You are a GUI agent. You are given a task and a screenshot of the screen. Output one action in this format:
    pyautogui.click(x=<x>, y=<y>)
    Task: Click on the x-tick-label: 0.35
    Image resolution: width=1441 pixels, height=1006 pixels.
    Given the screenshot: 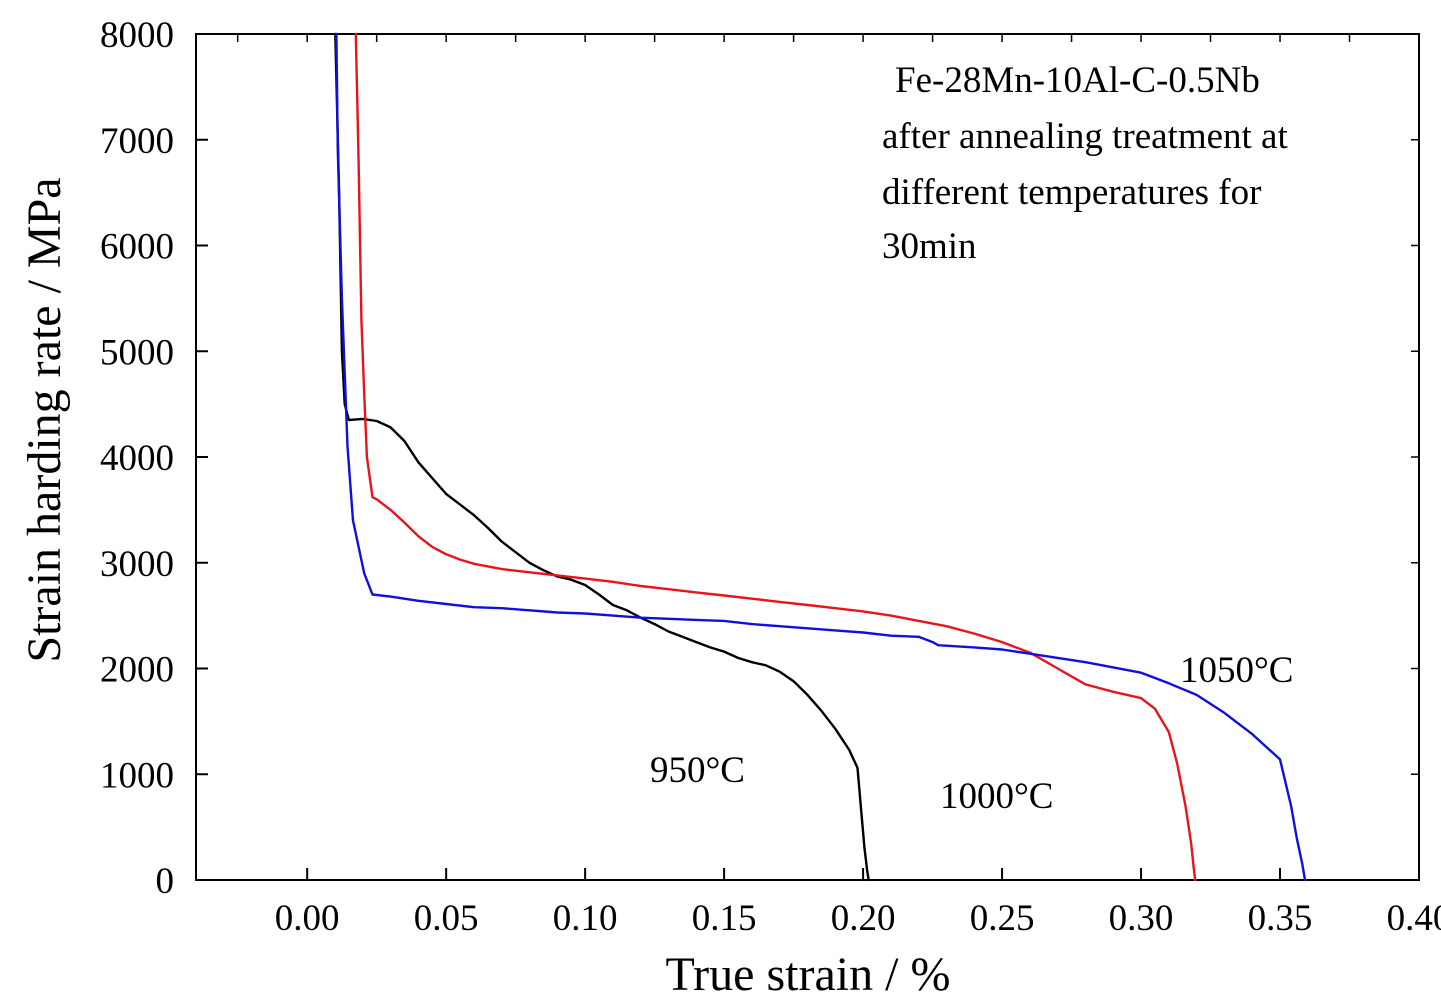 What is the action you would take?
    pyautogui.click(x=1280, y=918)
    